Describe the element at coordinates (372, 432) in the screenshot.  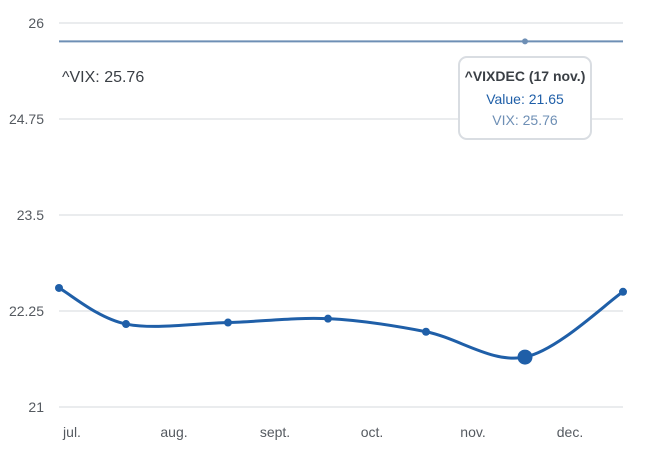
I see `x-tick-label: oct.` at that location.